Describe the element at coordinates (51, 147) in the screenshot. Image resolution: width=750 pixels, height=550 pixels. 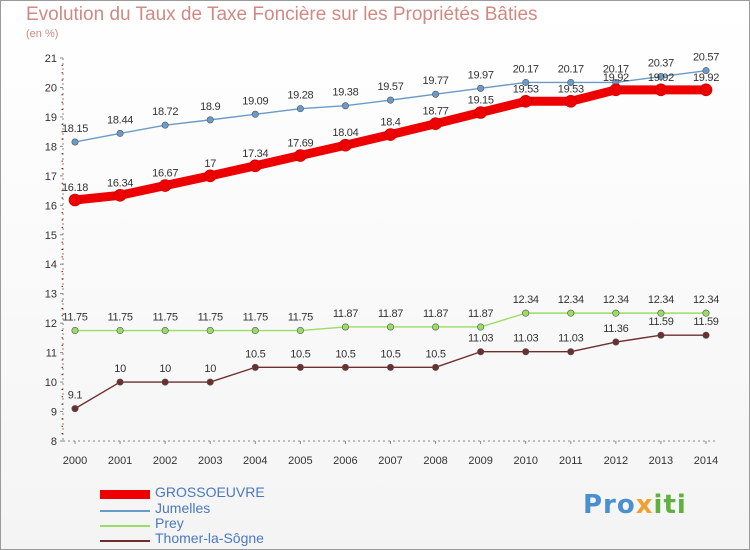
I see `y-tick-label: 18` at that location.